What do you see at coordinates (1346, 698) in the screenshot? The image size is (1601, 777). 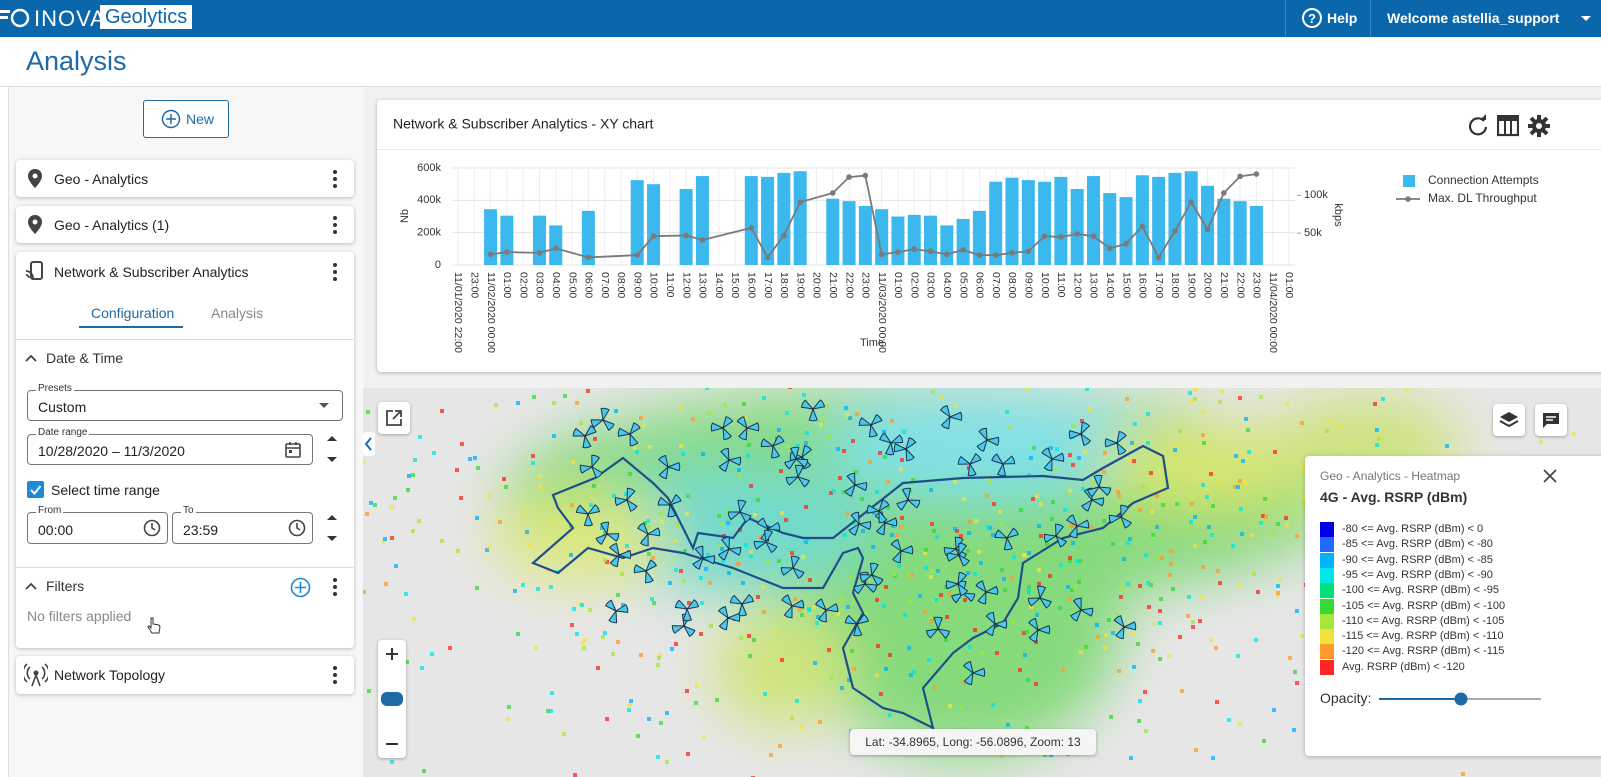 I see `opacity-label: Opacity:` at bounding box center [1346, 698].